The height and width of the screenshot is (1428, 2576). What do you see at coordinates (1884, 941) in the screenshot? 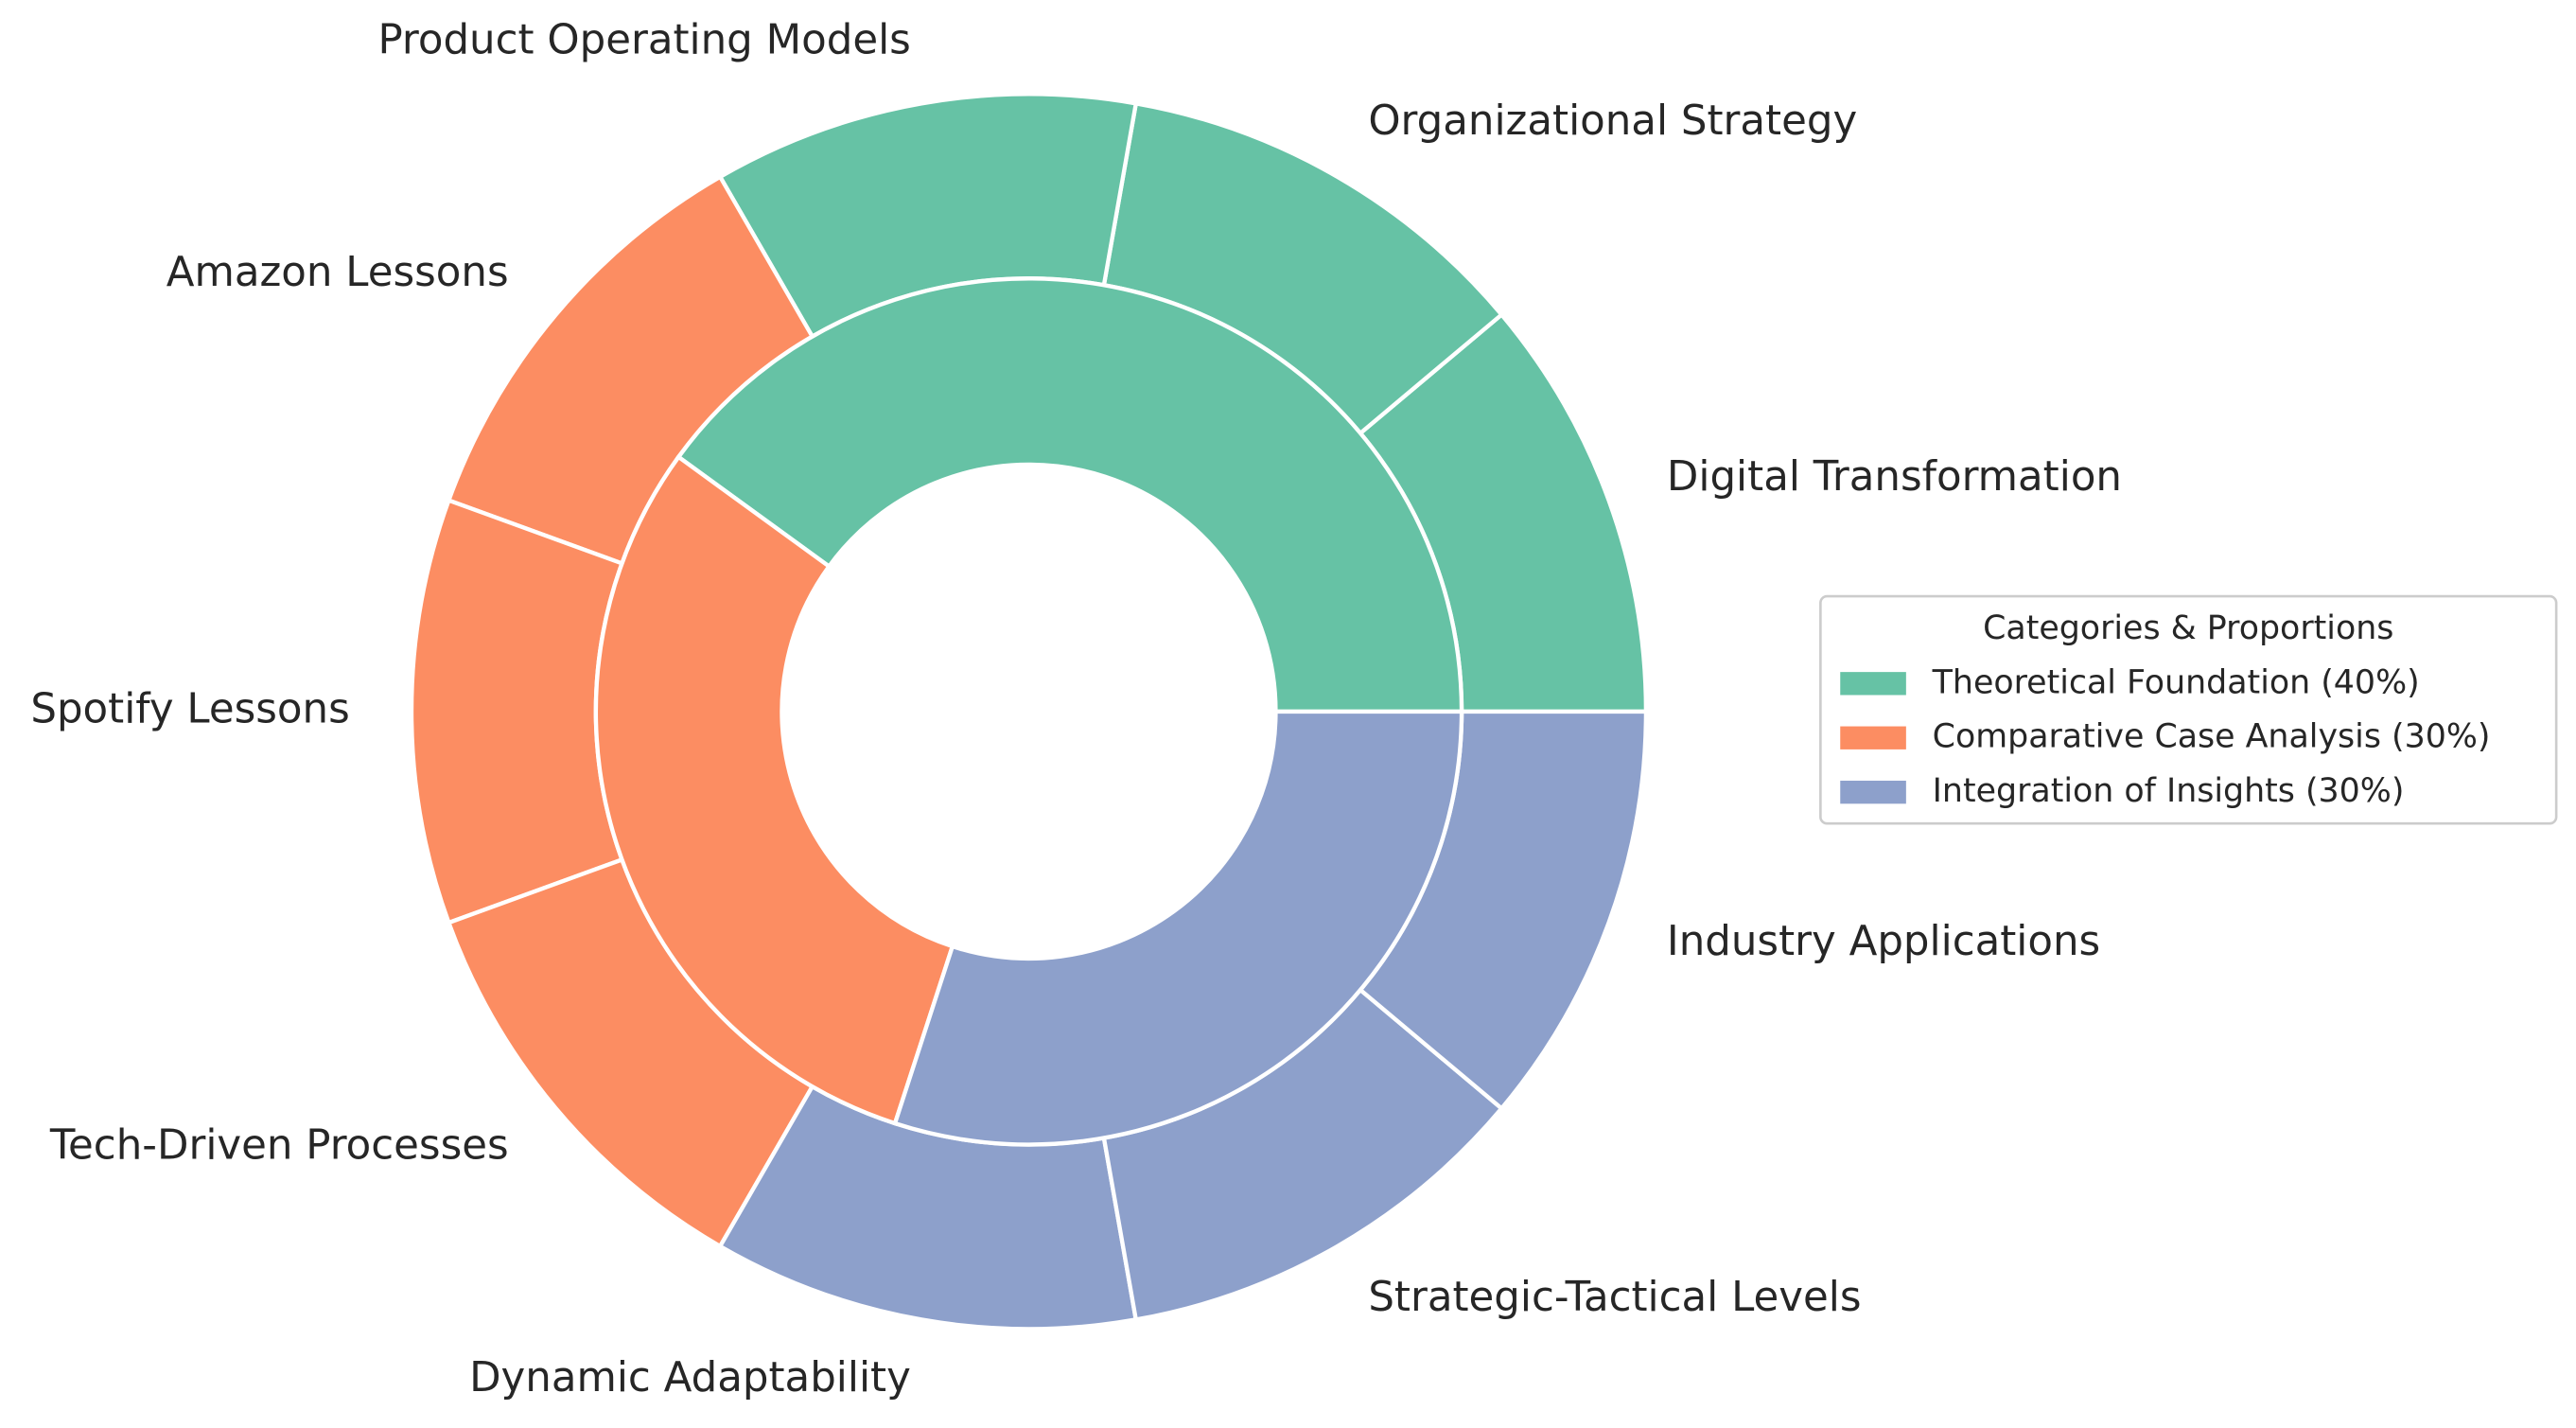
I see `slice-label: Industry Applications` at bounding box center [1884, 941].